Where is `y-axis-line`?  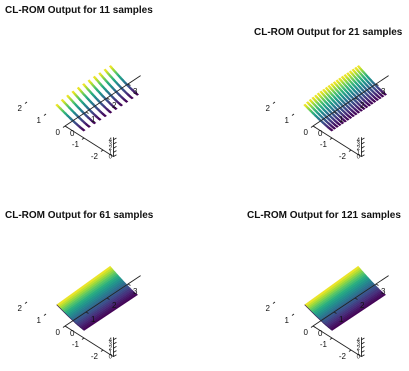
y-axis-line is located at coordinates (102, 101).